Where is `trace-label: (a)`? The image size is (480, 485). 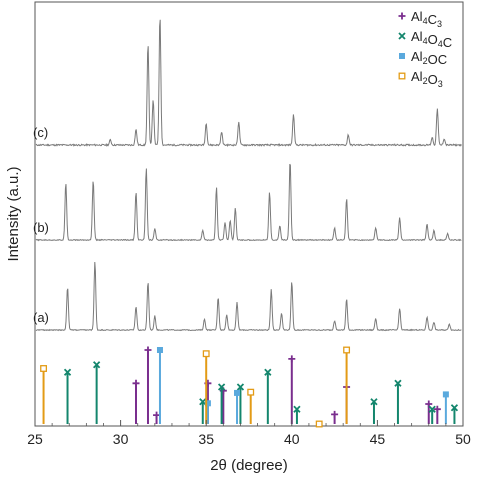
trace-label: (a) is located at coordinates (41, 317).